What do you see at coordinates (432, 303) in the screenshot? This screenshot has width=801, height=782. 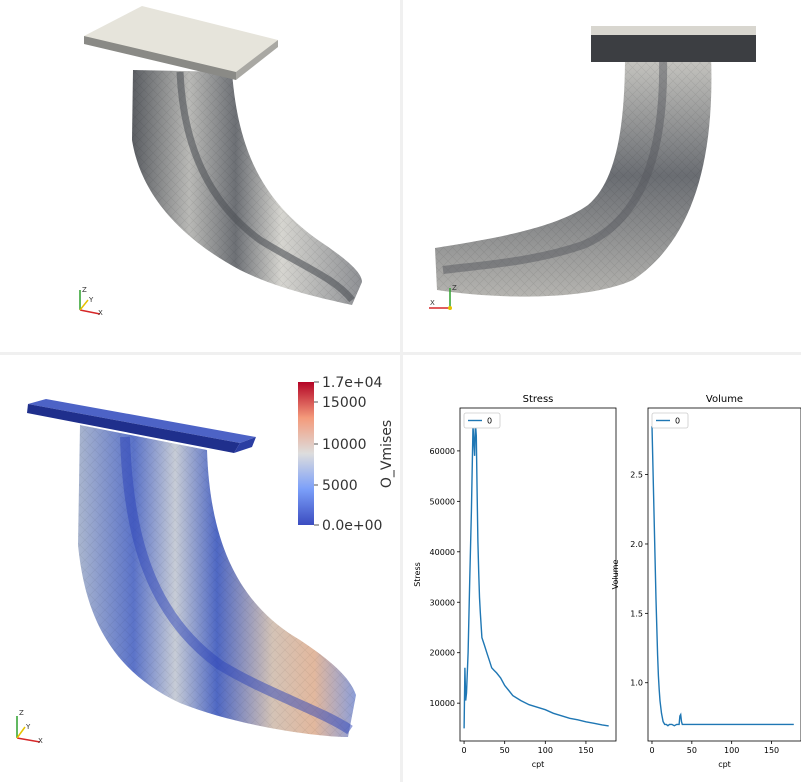 I see `triad-x-label-side: X` at bounding box center [432, 303].